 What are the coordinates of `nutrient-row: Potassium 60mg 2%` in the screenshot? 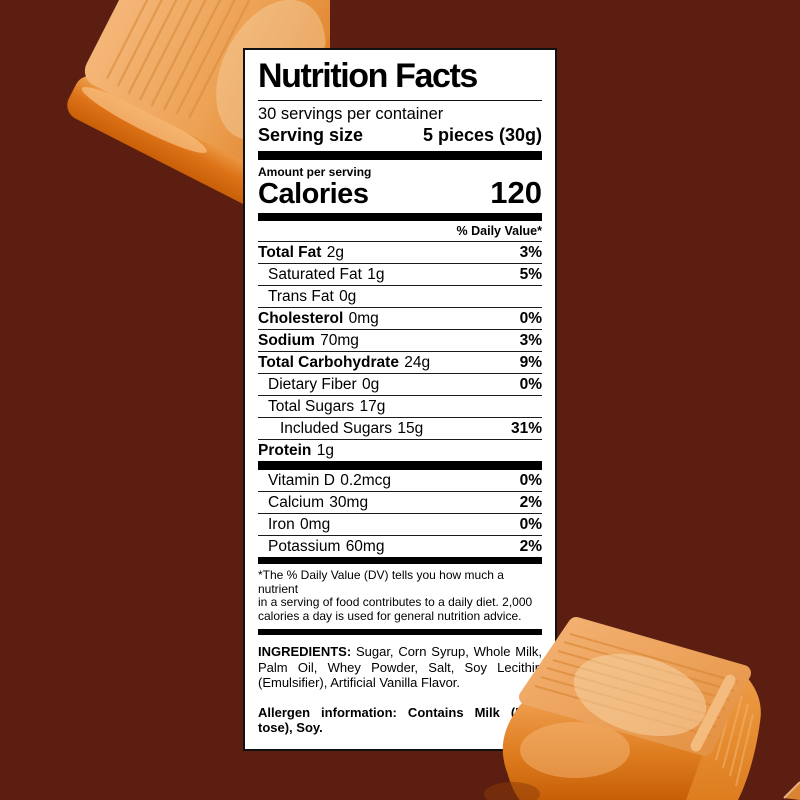 It's located at (400, 546).